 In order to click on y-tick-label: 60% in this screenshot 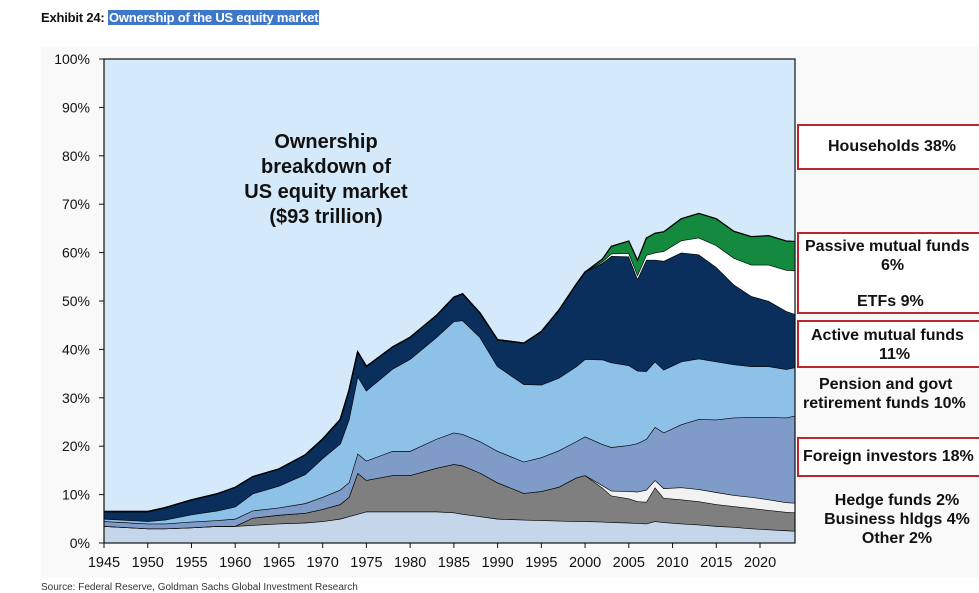, I will do `click(76, 253)`.